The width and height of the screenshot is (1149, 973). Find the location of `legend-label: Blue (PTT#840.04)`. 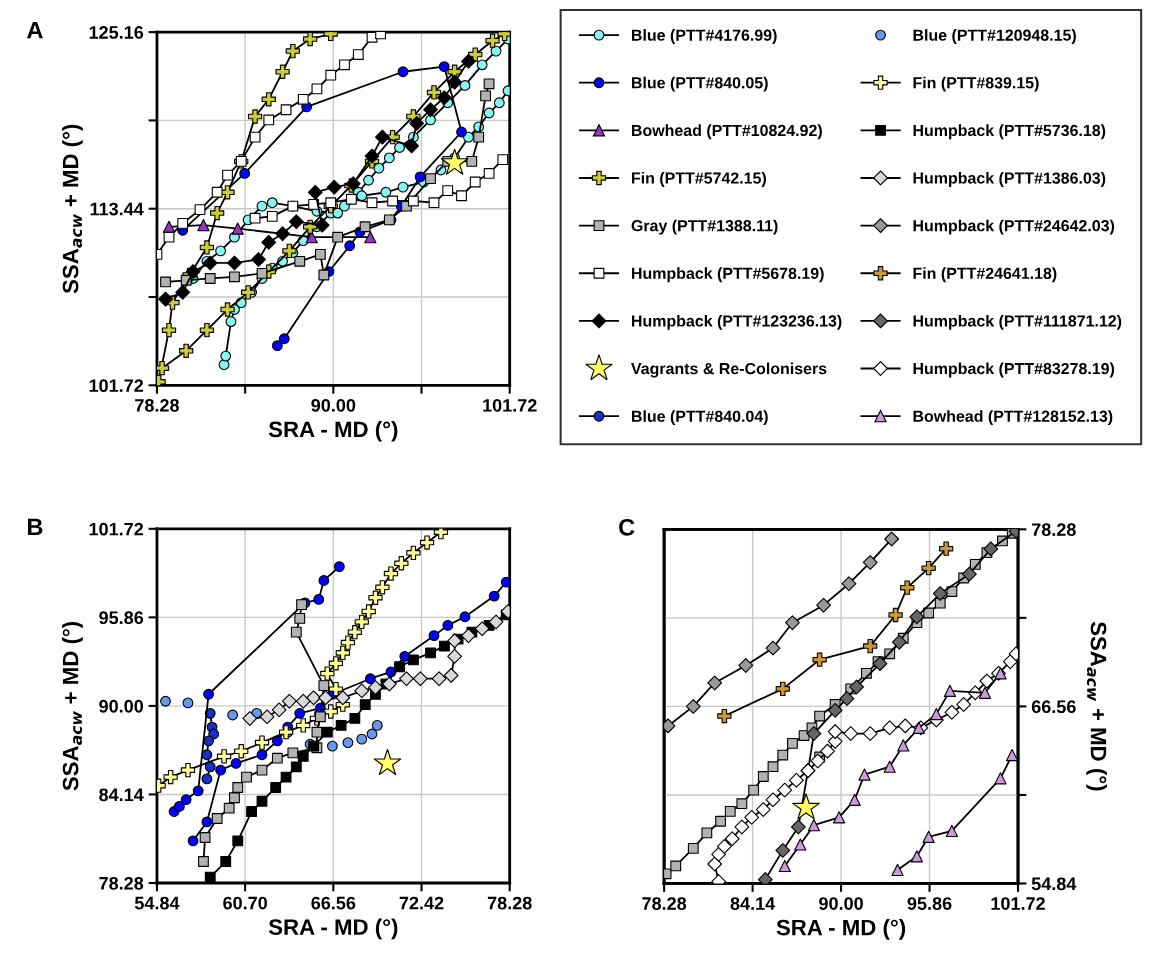

legend-label: Blue (PTT#840.04) is located at coordinates (700, 418).